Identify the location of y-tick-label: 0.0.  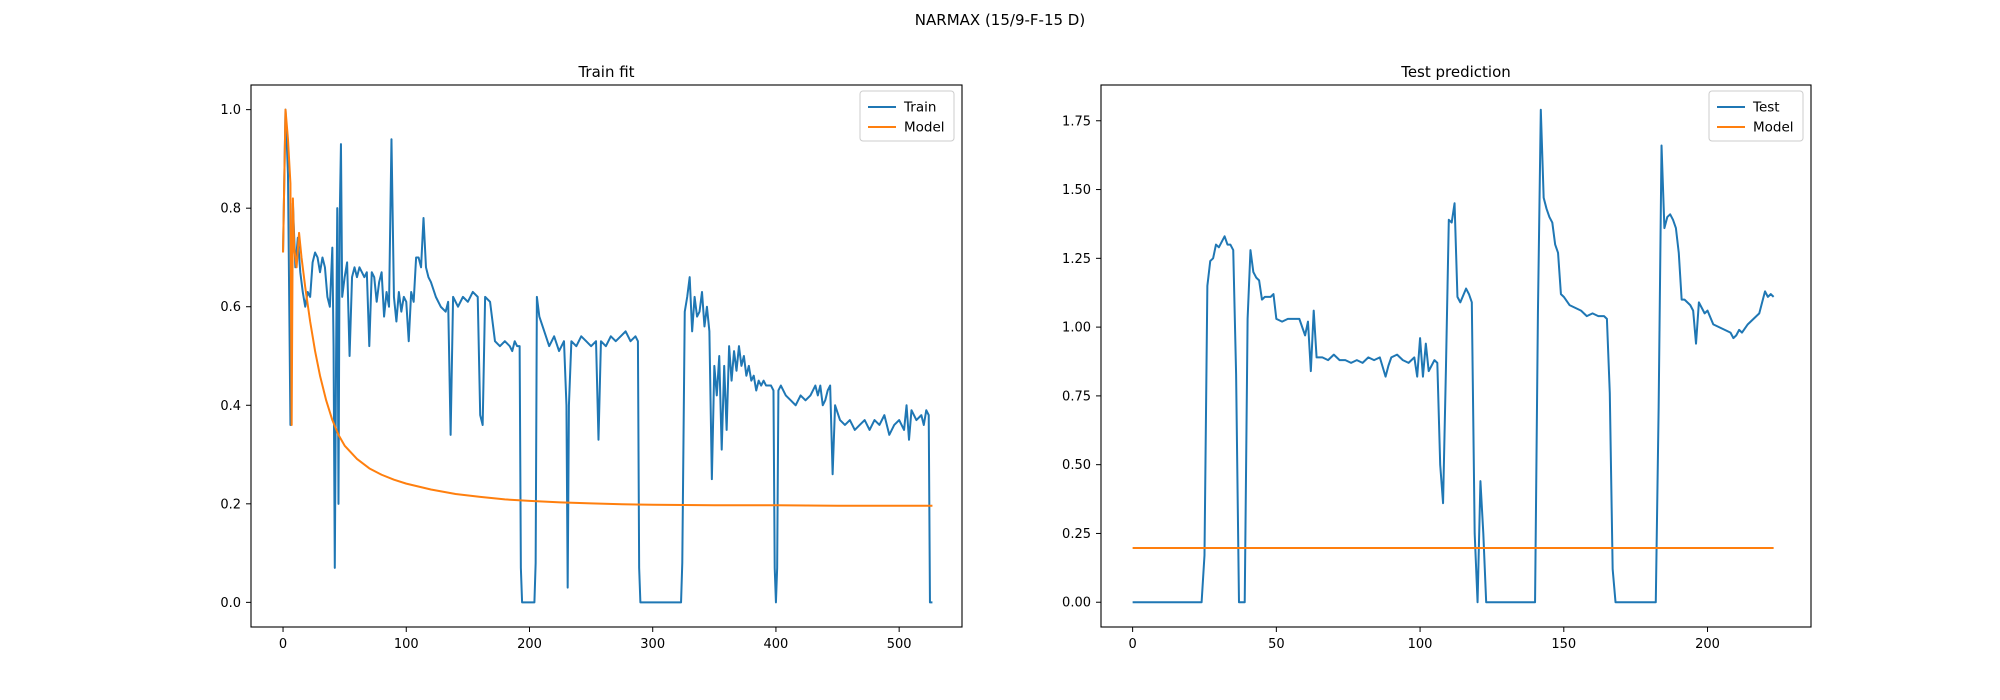
(230, 603).